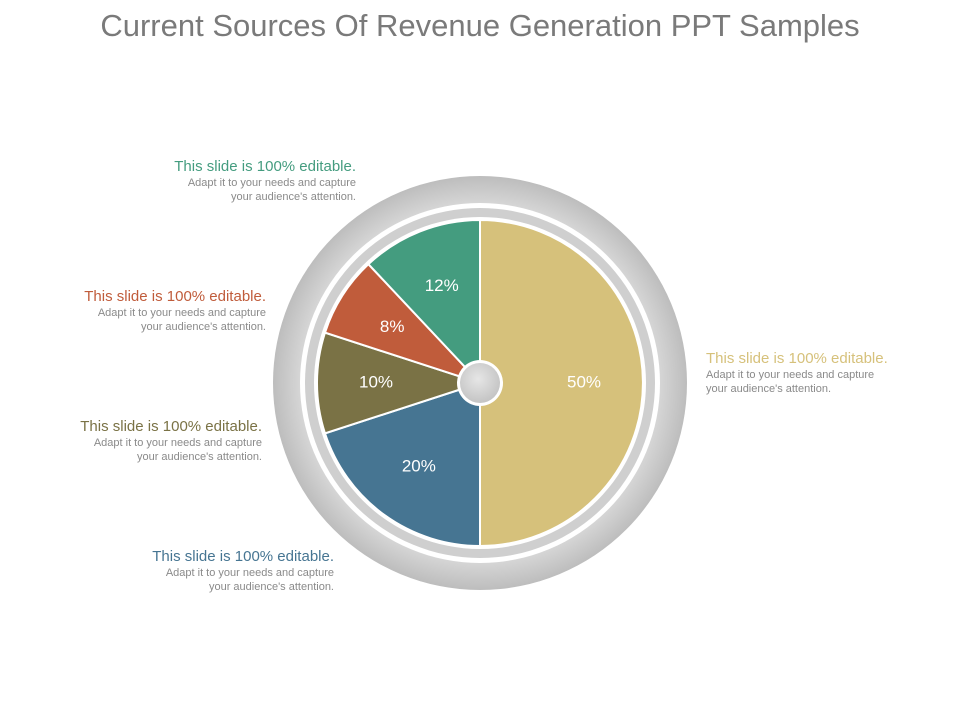 Image resolution: width=960 pixels, height=720 pixels. What do you see at coordinates (419, 466) in the screenshot?
I see `slice-value-label: 20%` at bounding box center [419, 466].